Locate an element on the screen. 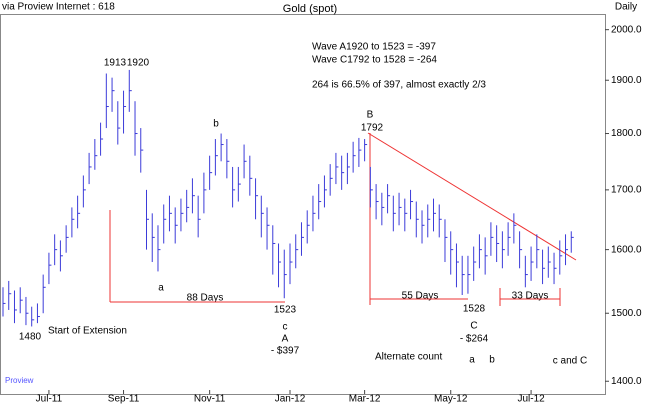 This screenshot has height=406, width=650. y-tick-label: 1900.0 is located at coordinates (626, 80).